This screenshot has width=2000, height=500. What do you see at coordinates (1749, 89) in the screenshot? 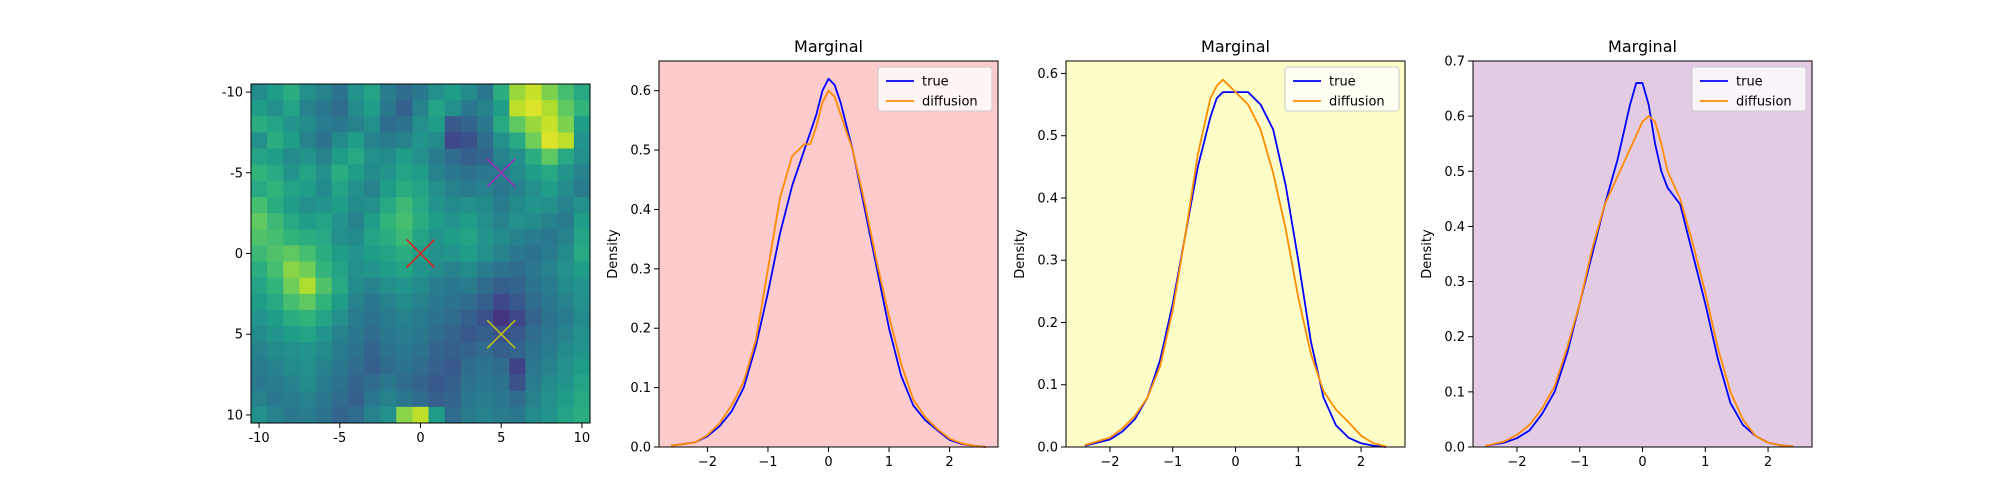
I see `legend: true diffusion` at bounding box center [1749, 89].